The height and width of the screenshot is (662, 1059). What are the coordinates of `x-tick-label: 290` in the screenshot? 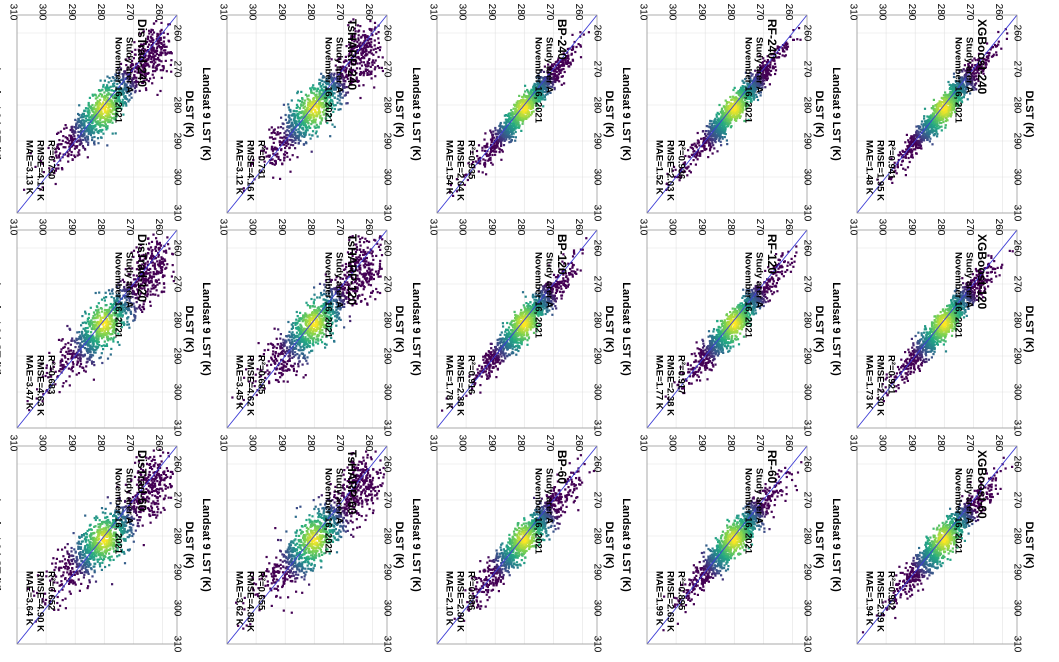 It's located at (177, 572).